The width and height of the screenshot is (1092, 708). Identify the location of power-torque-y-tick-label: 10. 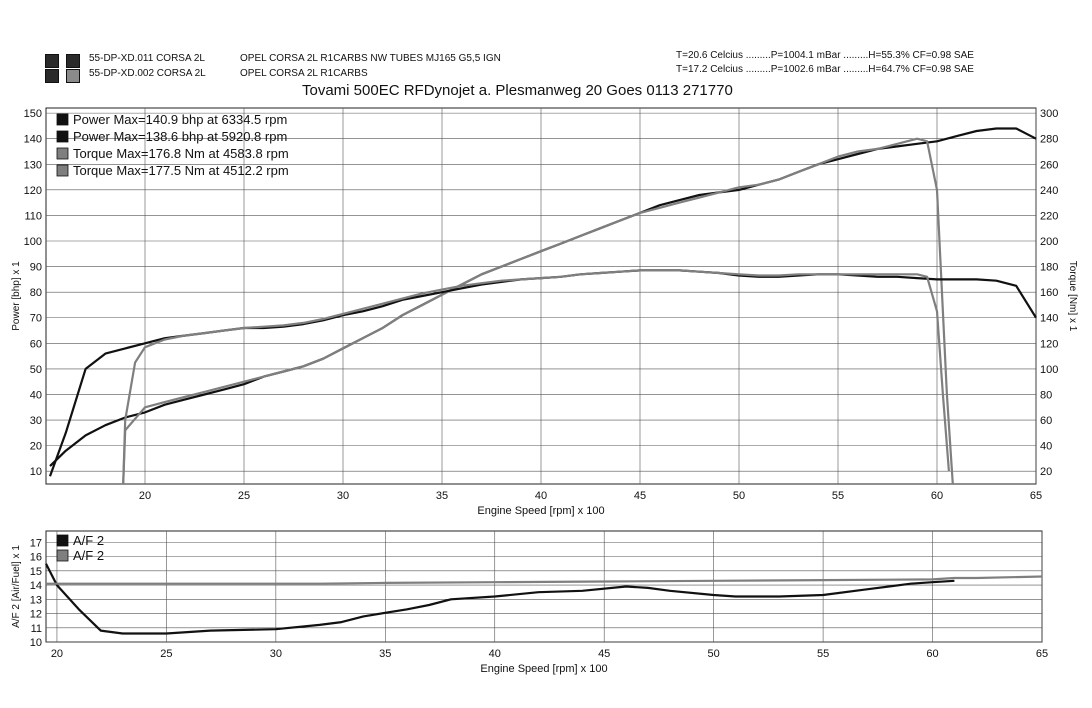
(36, 472).